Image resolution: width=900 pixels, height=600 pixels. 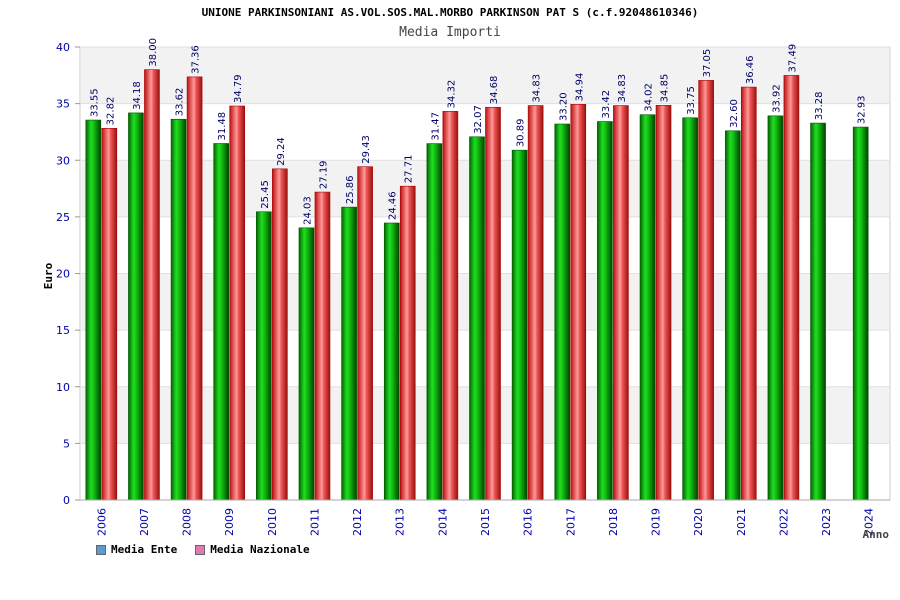 What do you see at coordinates (485, 522) in the screenshot?
I see `x-tick-label: 2015` at bounding box center [485, 522].